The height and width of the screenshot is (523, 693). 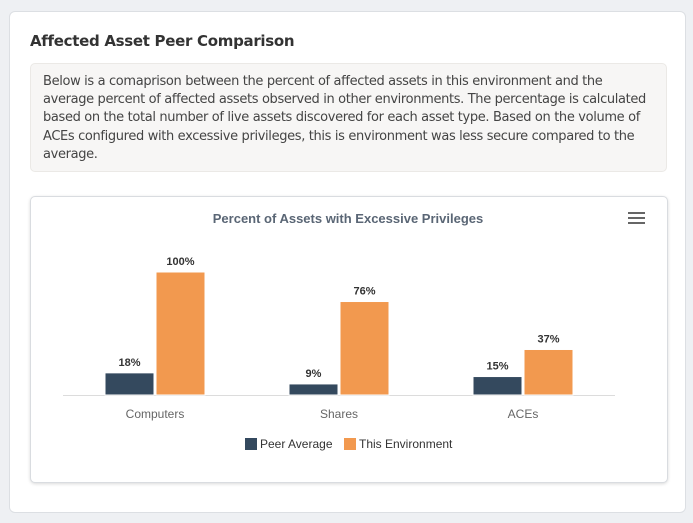 I want to click on x-tick-label: Shares, so click(x=339, y=414).